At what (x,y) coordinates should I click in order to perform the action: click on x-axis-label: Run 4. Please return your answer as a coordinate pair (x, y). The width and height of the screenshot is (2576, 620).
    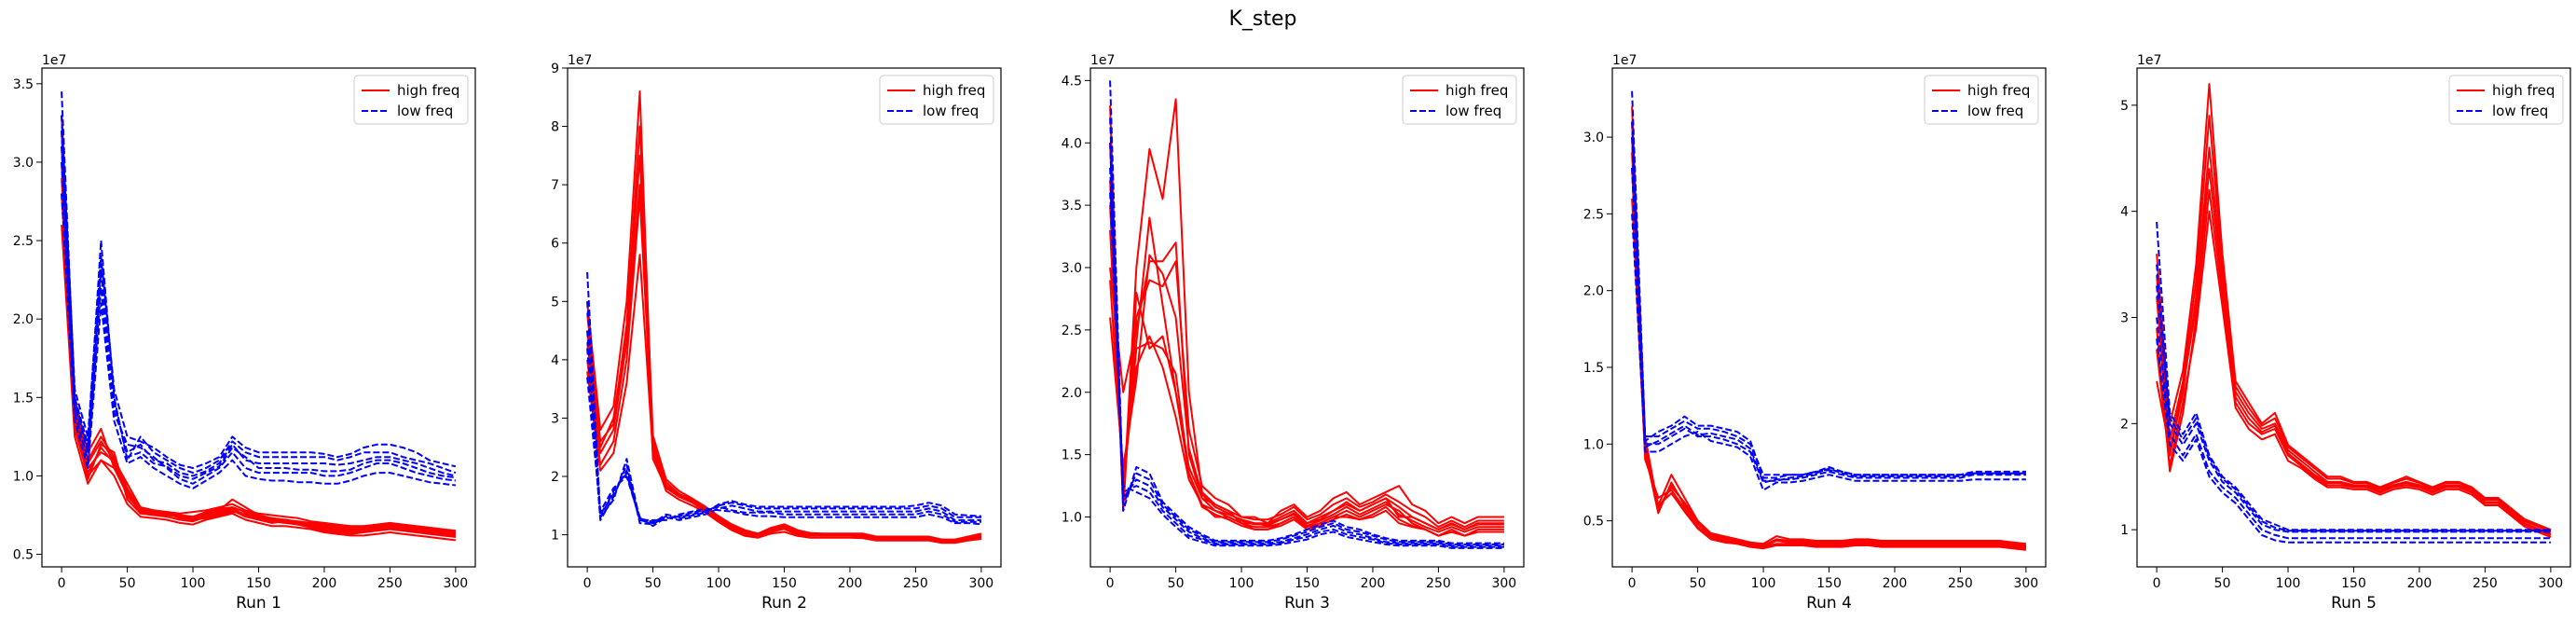
    Looking at the image, I should click on (1829, 603).